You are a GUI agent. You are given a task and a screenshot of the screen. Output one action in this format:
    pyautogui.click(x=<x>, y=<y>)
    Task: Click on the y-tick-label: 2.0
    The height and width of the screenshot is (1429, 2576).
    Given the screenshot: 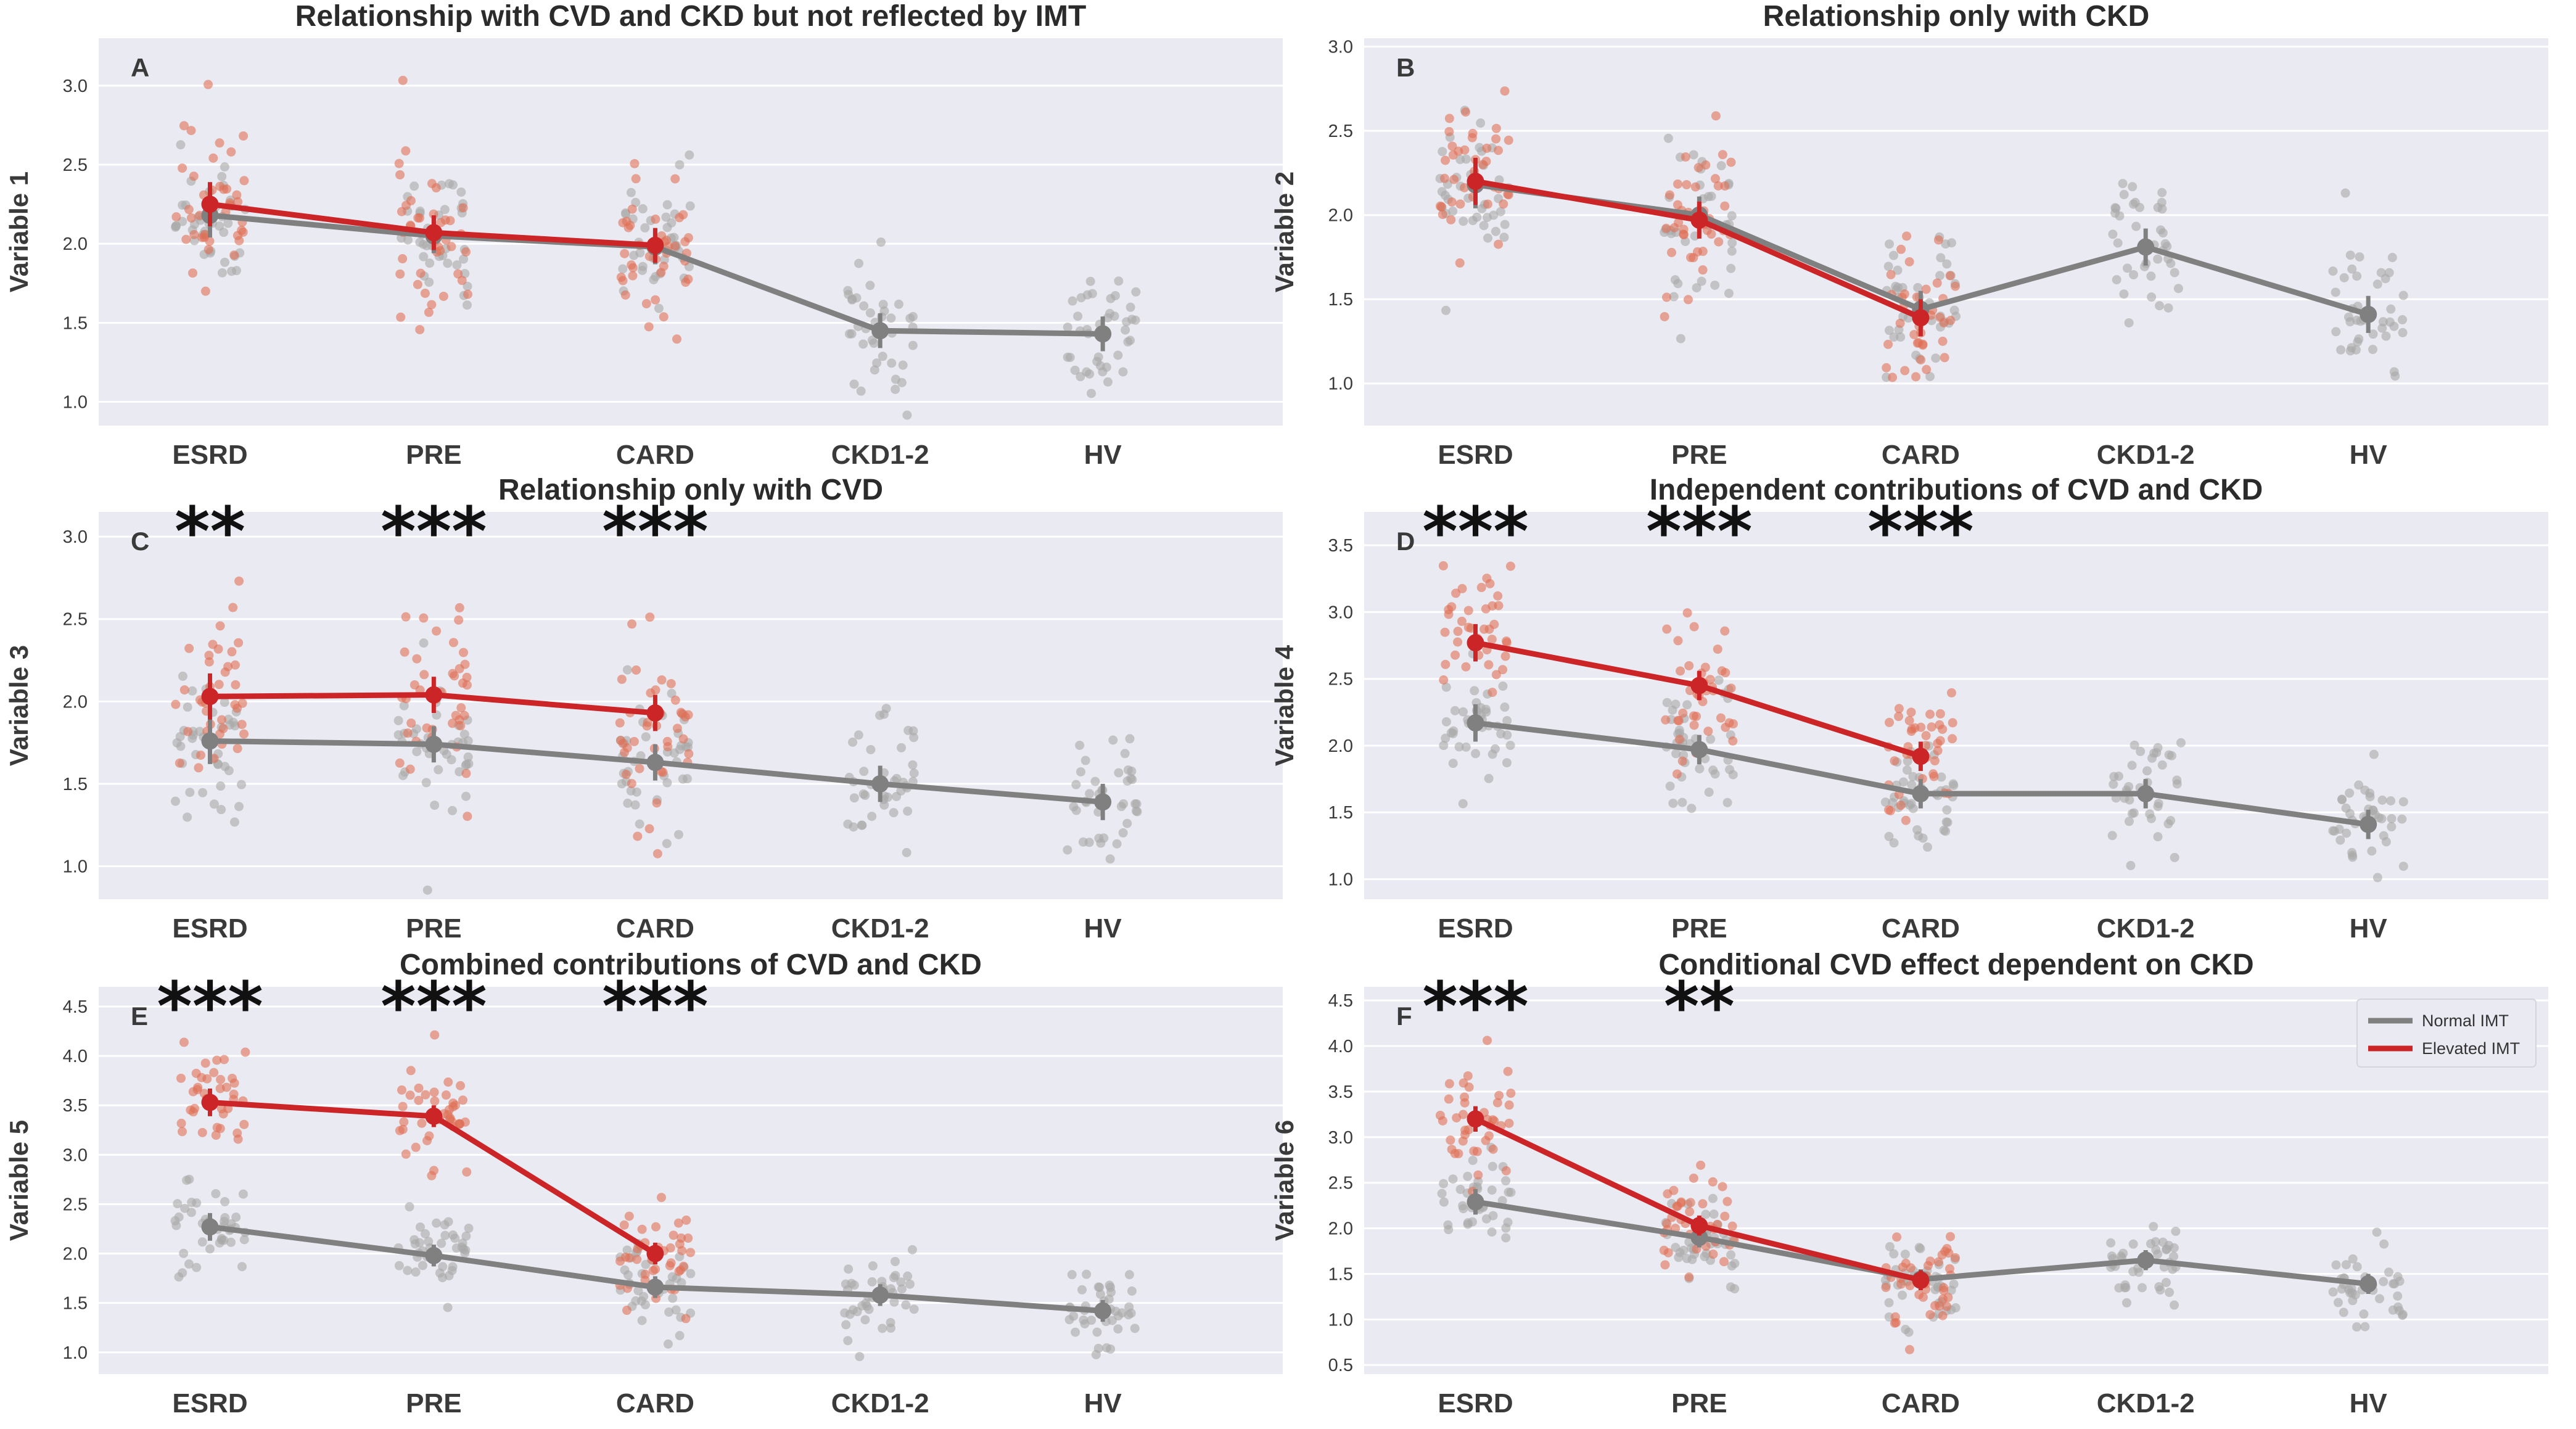 What is the action you would take?
    pyautogui.click(x=1340, y=216)
    